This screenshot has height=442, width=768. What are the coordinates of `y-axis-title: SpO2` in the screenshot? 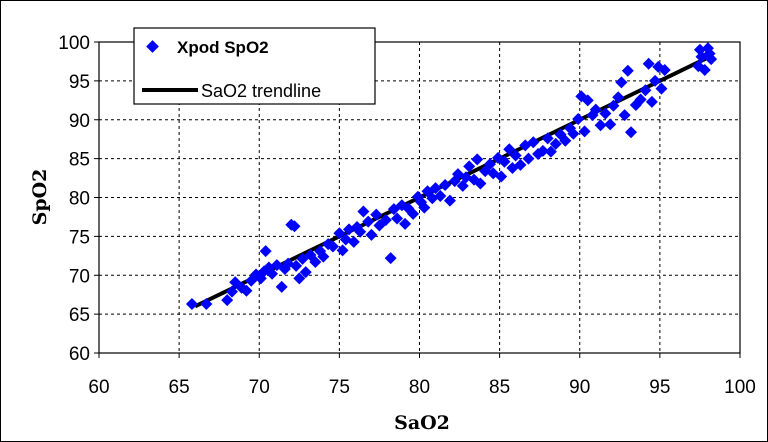 It's located at (40, 197).